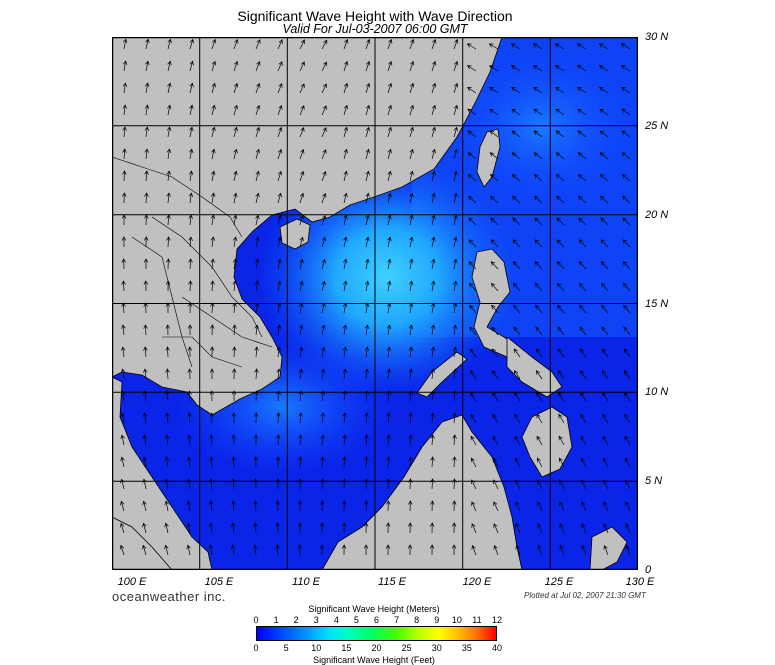 The width and height of the screenshot is (775, 665). What do you see at coordinates (256, 648) in the screenshot?
I see `colorbar-feet-tick: 0` at bounding box center [256, 648].